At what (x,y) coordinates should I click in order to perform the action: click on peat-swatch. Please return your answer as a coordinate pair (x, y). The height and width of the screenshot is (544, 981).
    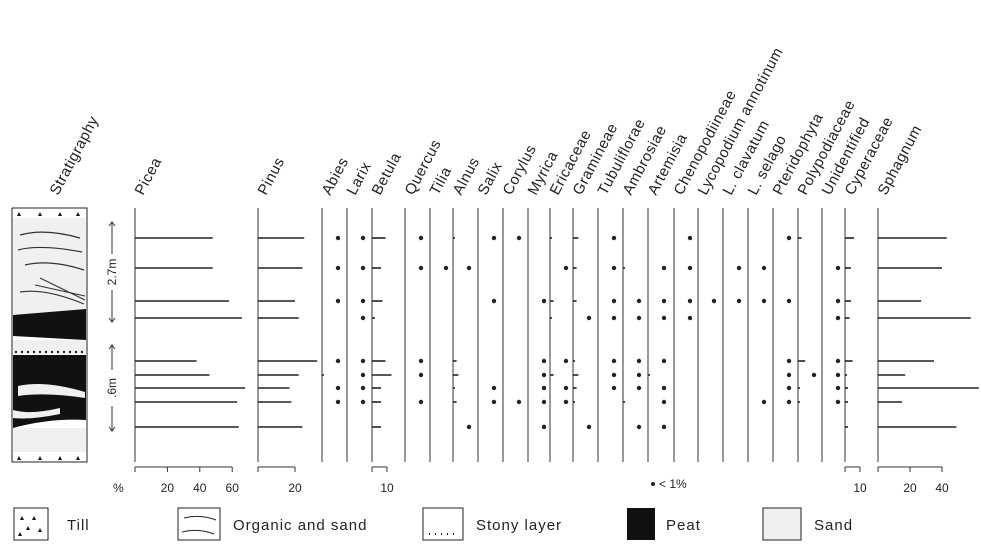
    Looking at the image, I should click on (641, 524).